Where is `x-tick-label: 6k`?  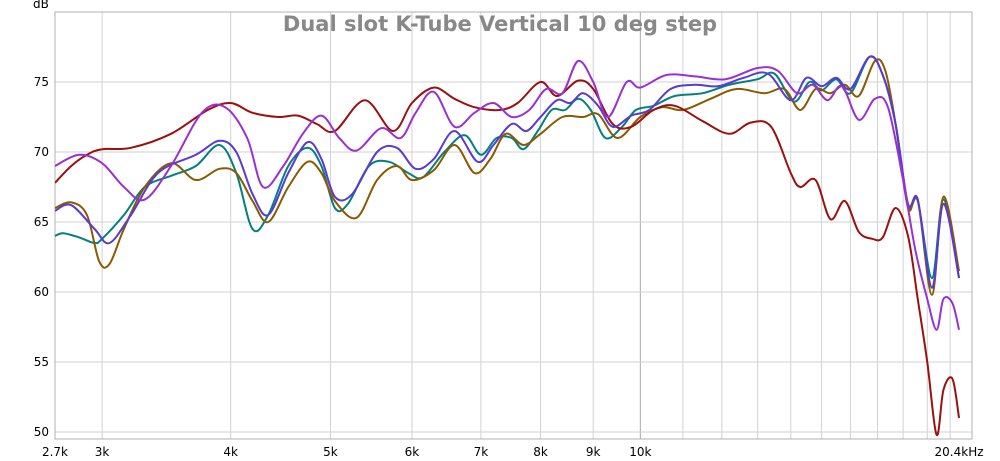
x-tick-label: 6k is located at coordinates (412, 452).